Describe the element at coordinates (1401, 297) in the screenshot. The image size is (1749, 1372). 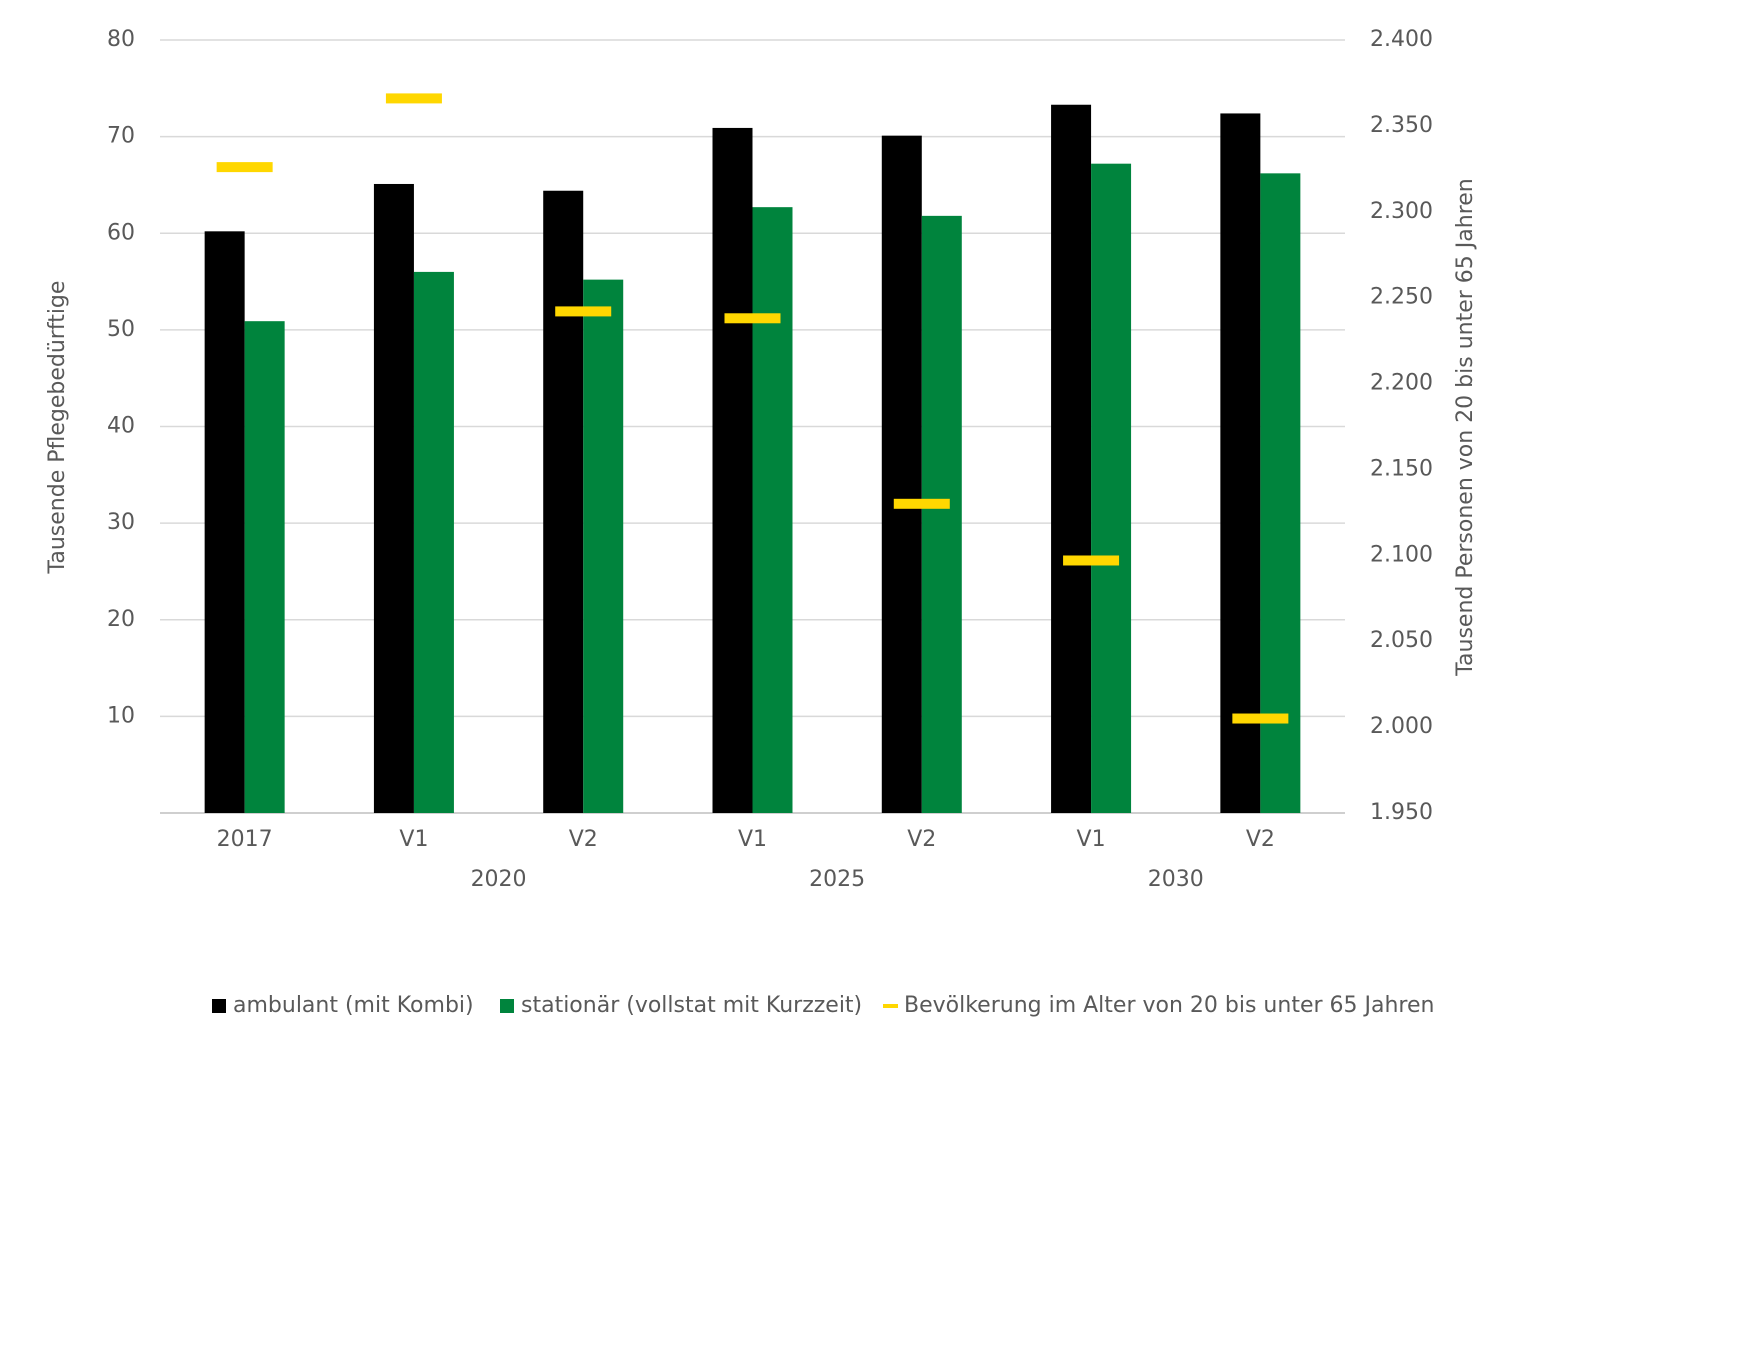
I see `y2-tick-label: 2.250` at that location.